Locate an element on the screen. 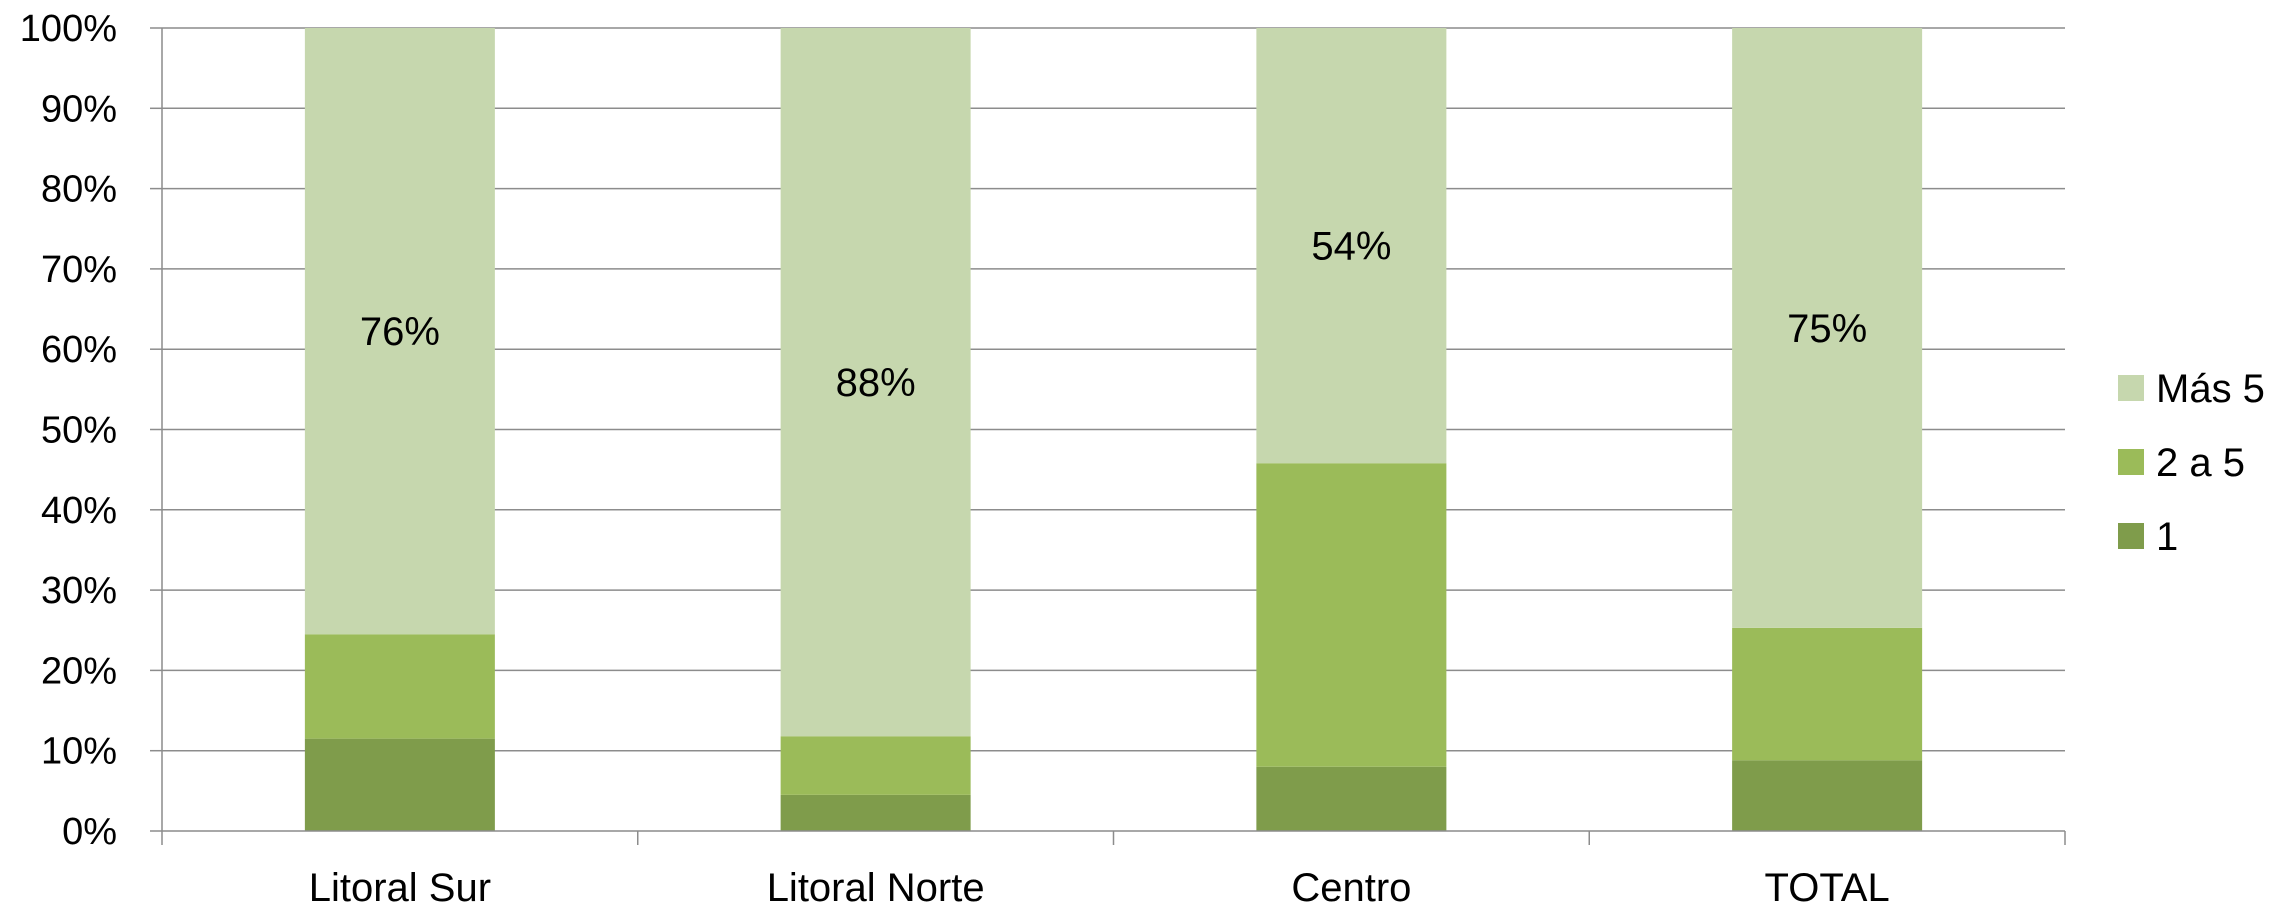  x-category-label: Centro is located at coordinates (1351, 888).